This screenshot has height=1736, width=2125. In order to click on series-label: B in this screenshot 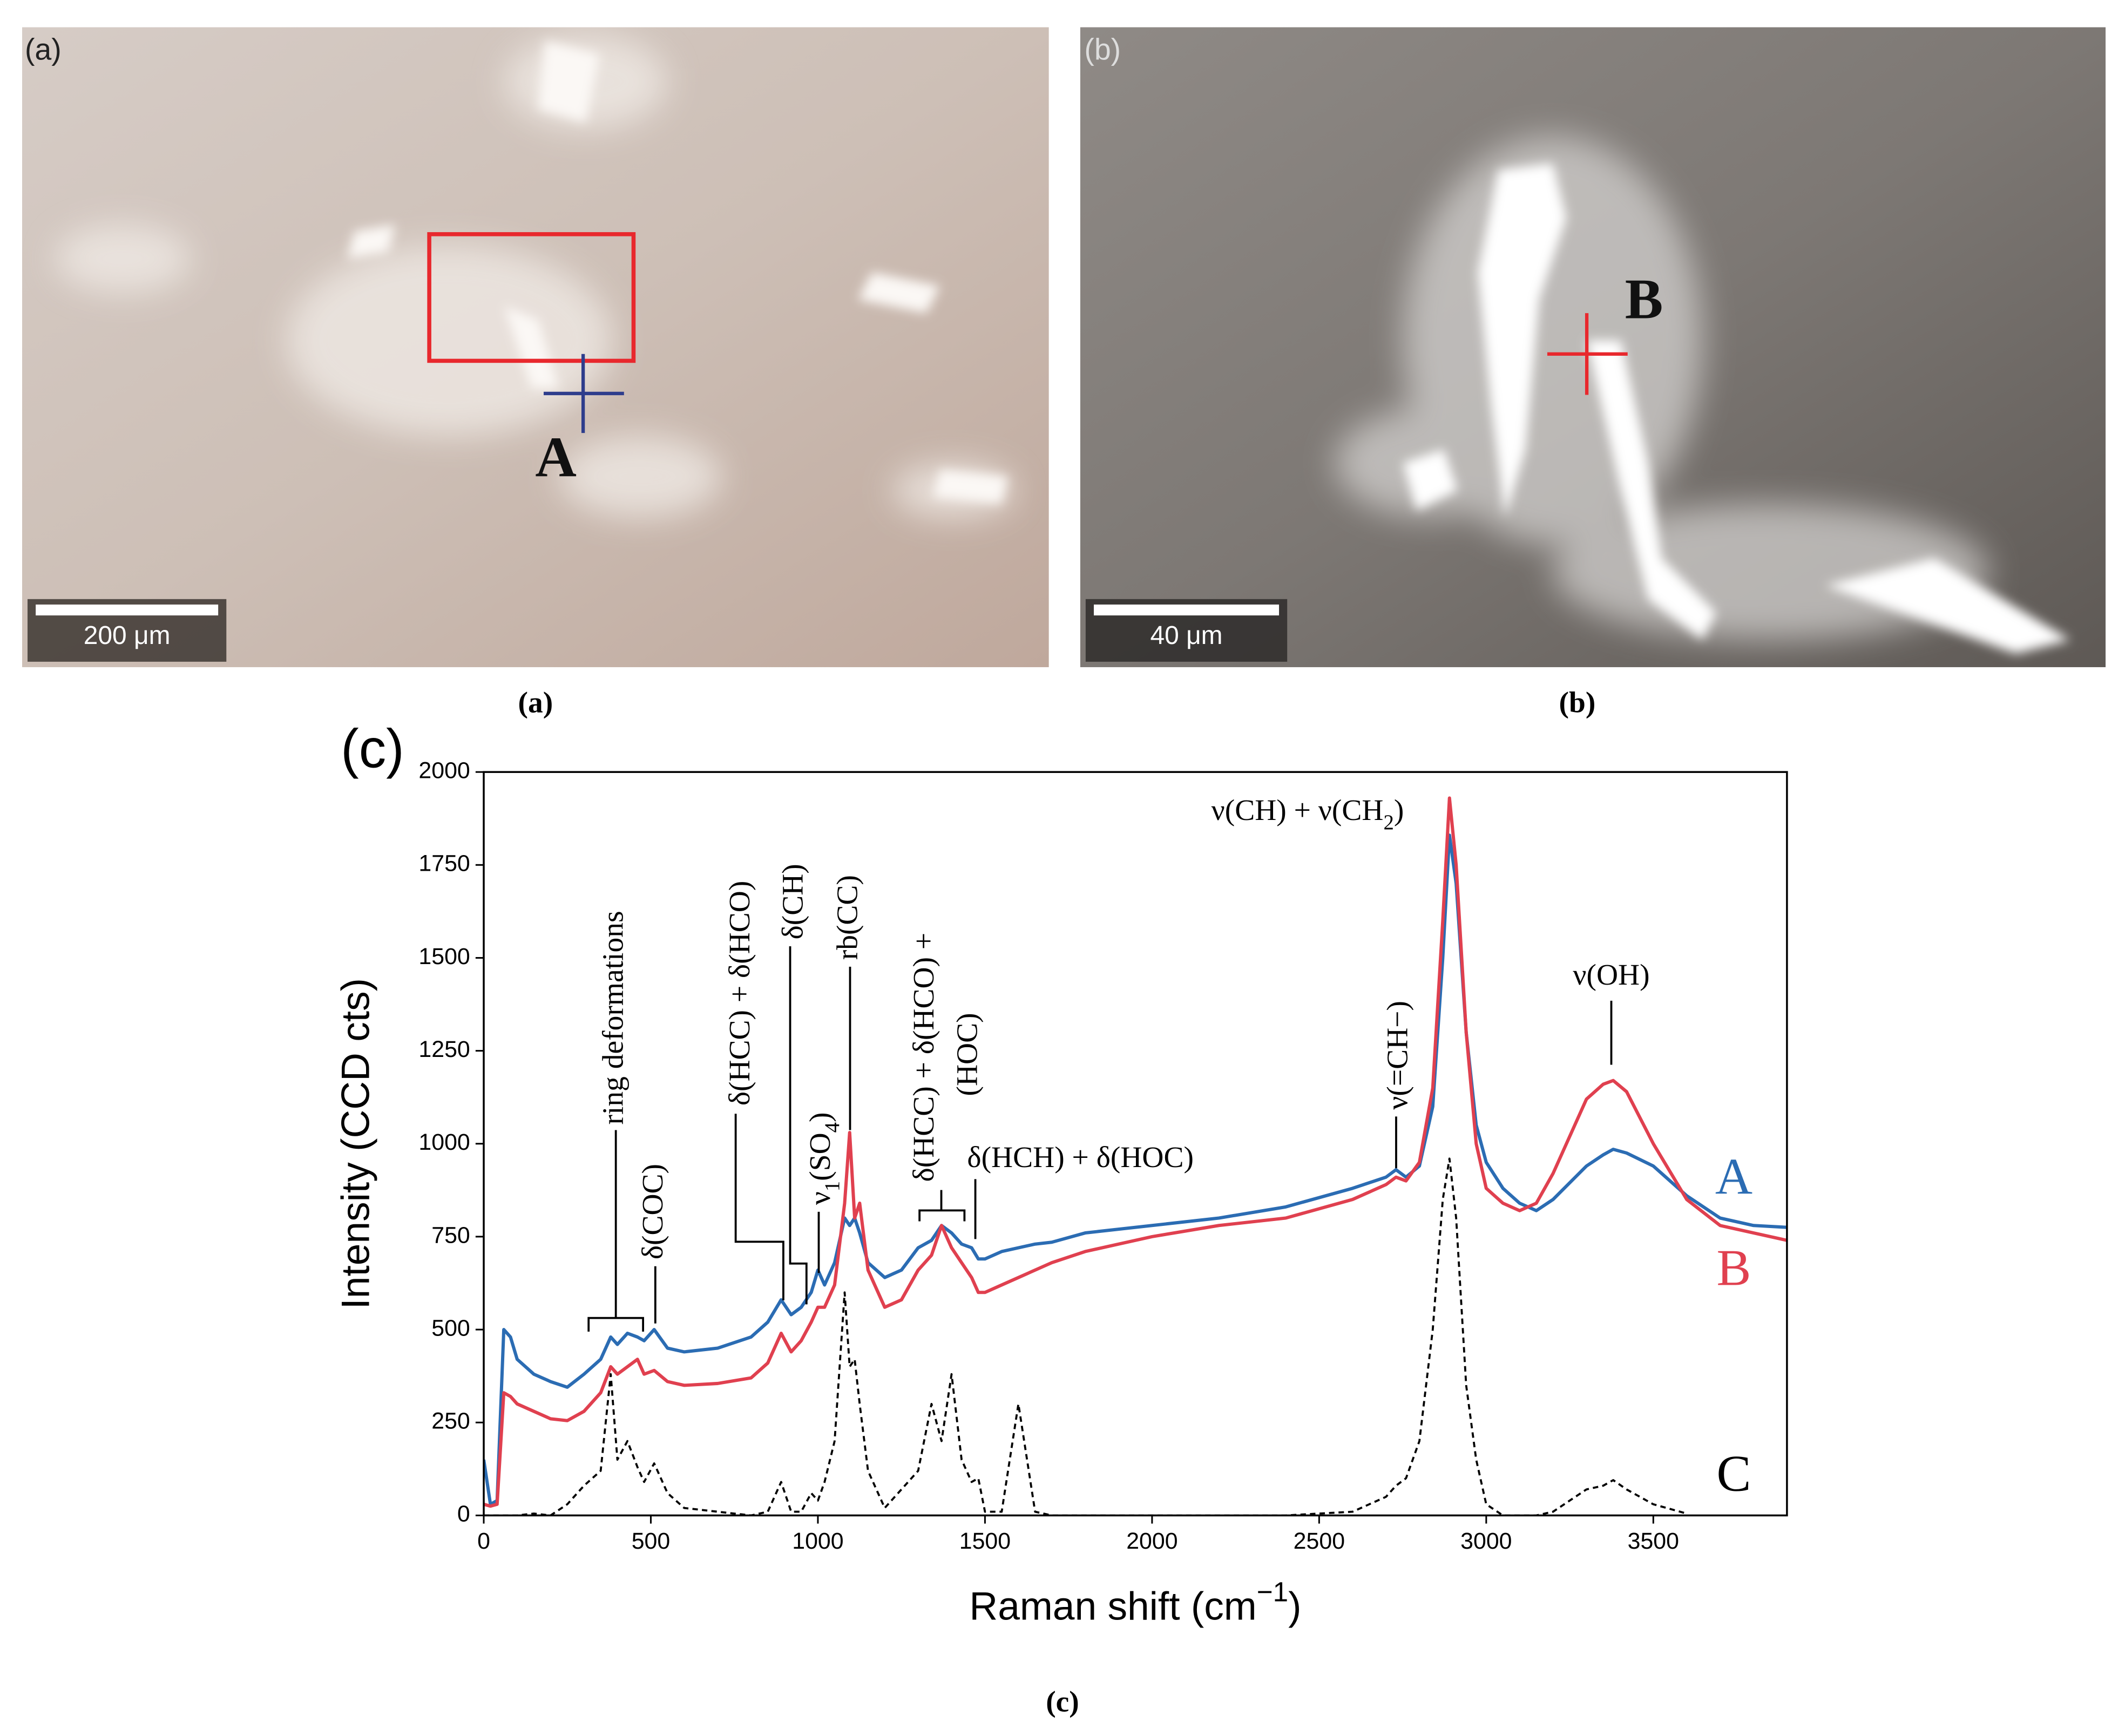, I will do `click(1734, 1267)`.